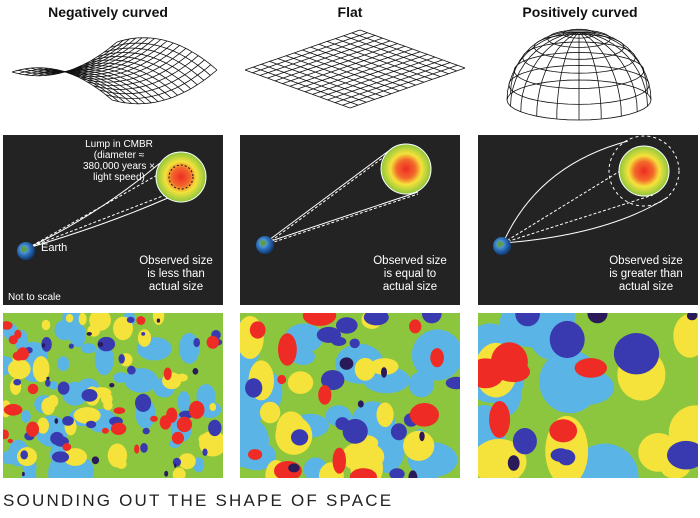  I want to click on cmb-map-negative, so click(113, 395).